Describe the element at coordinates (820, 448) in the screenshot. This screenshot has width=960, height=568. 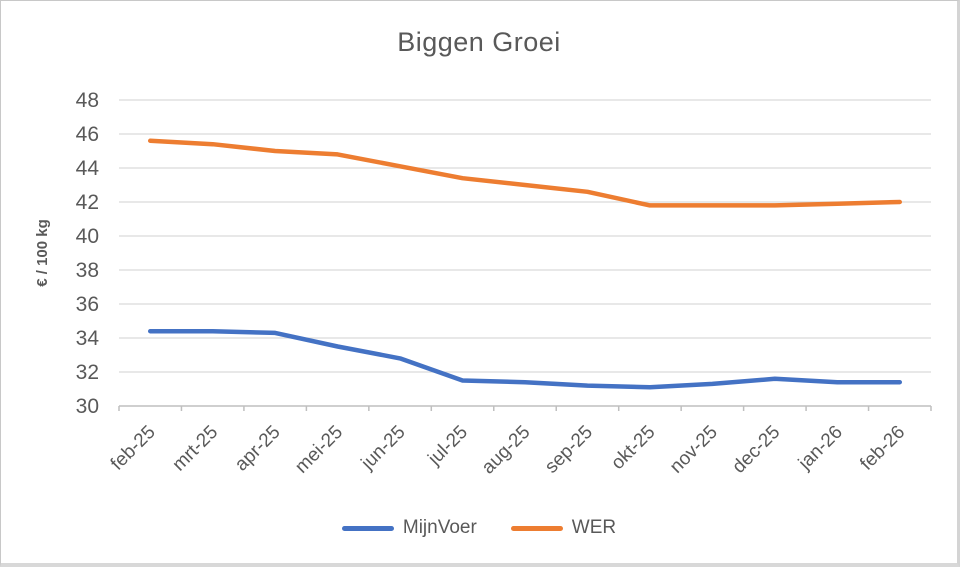
I see `x-axis-label: jan-26` at that location.